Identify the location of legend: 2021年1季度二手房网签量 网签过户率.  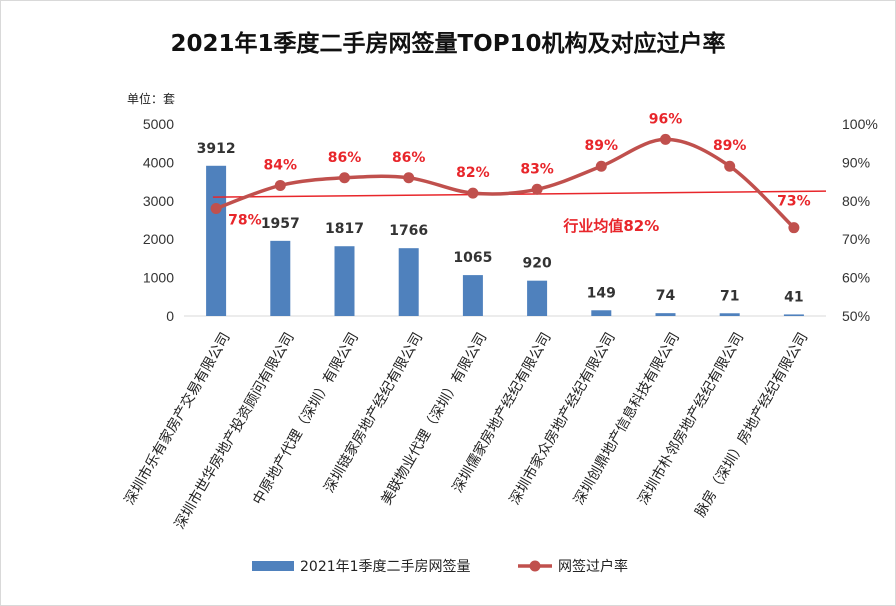
(440, 566).